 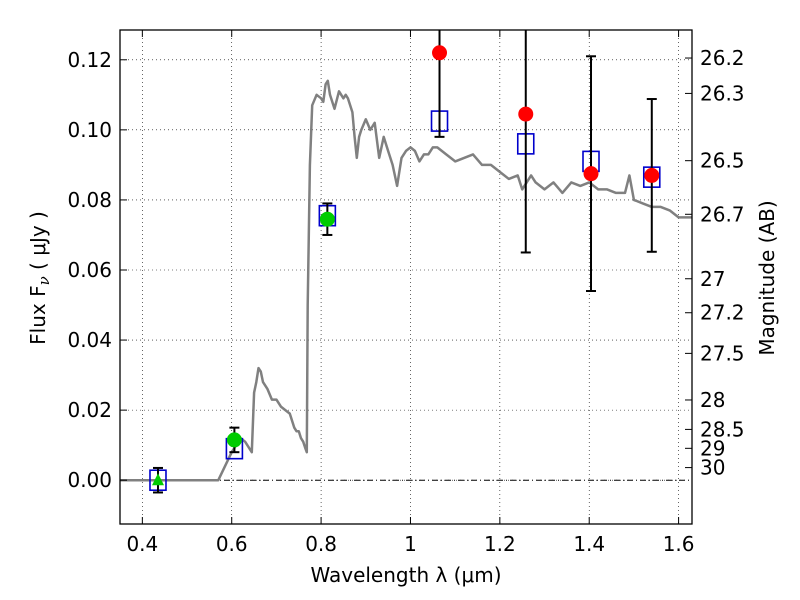 I want to click on y-tick-label: 0.00, so click(x=89, y=480).